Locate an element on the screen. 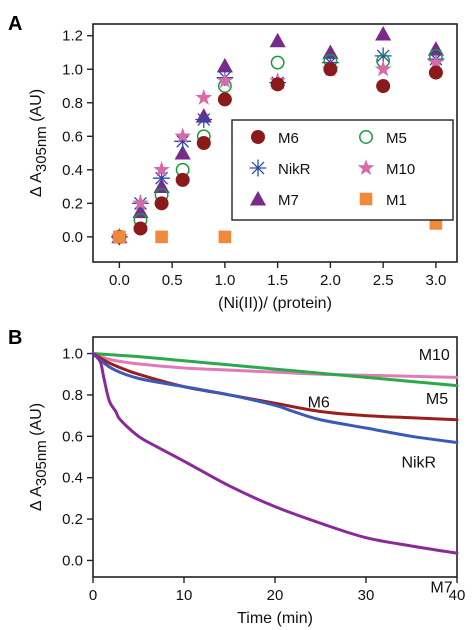  legend-label-m6: M6 is located at coordinates (288, 138).